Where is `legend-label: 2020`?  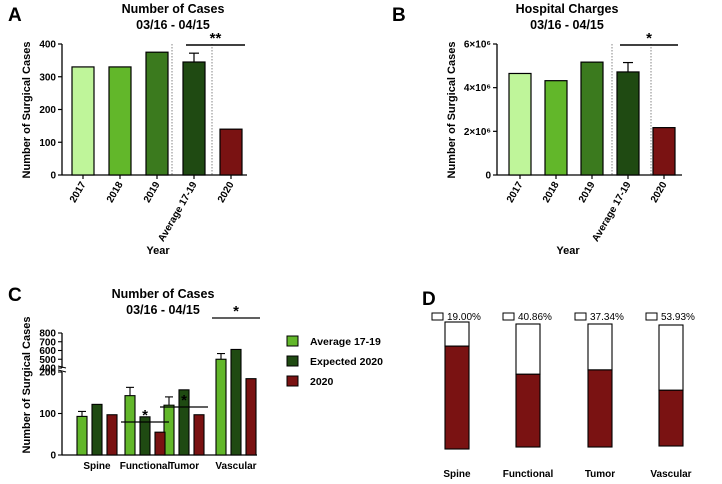 legend-label: 2020 is located at coordinates (322, 382).